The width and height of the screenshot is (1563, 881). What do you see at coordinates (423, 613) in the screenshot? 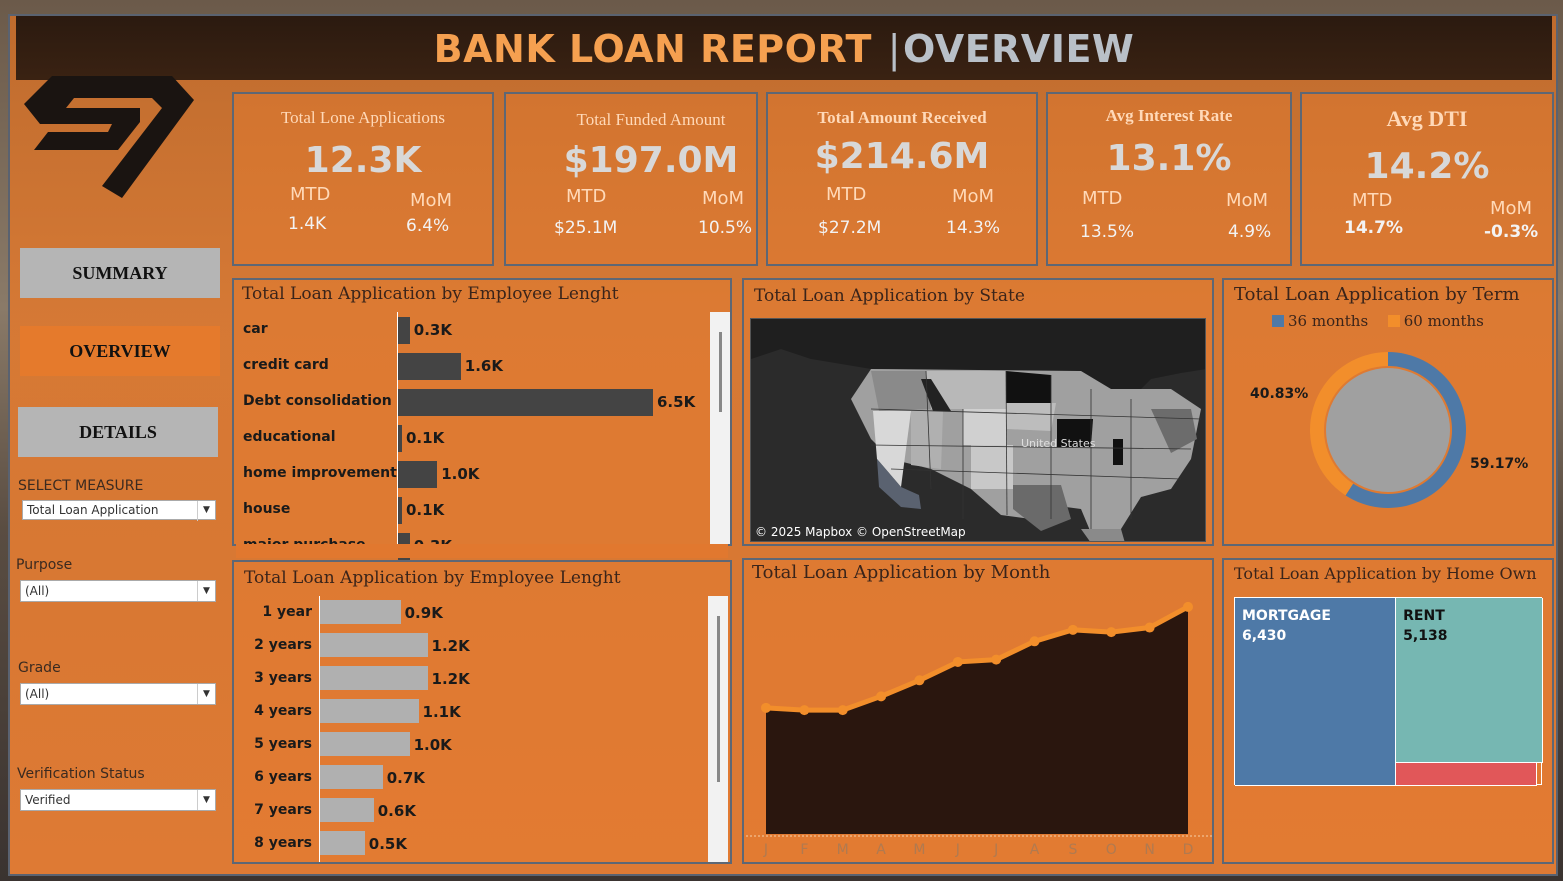
I see `bar-value-label: 0.9K` at bounding box center [423, 613].